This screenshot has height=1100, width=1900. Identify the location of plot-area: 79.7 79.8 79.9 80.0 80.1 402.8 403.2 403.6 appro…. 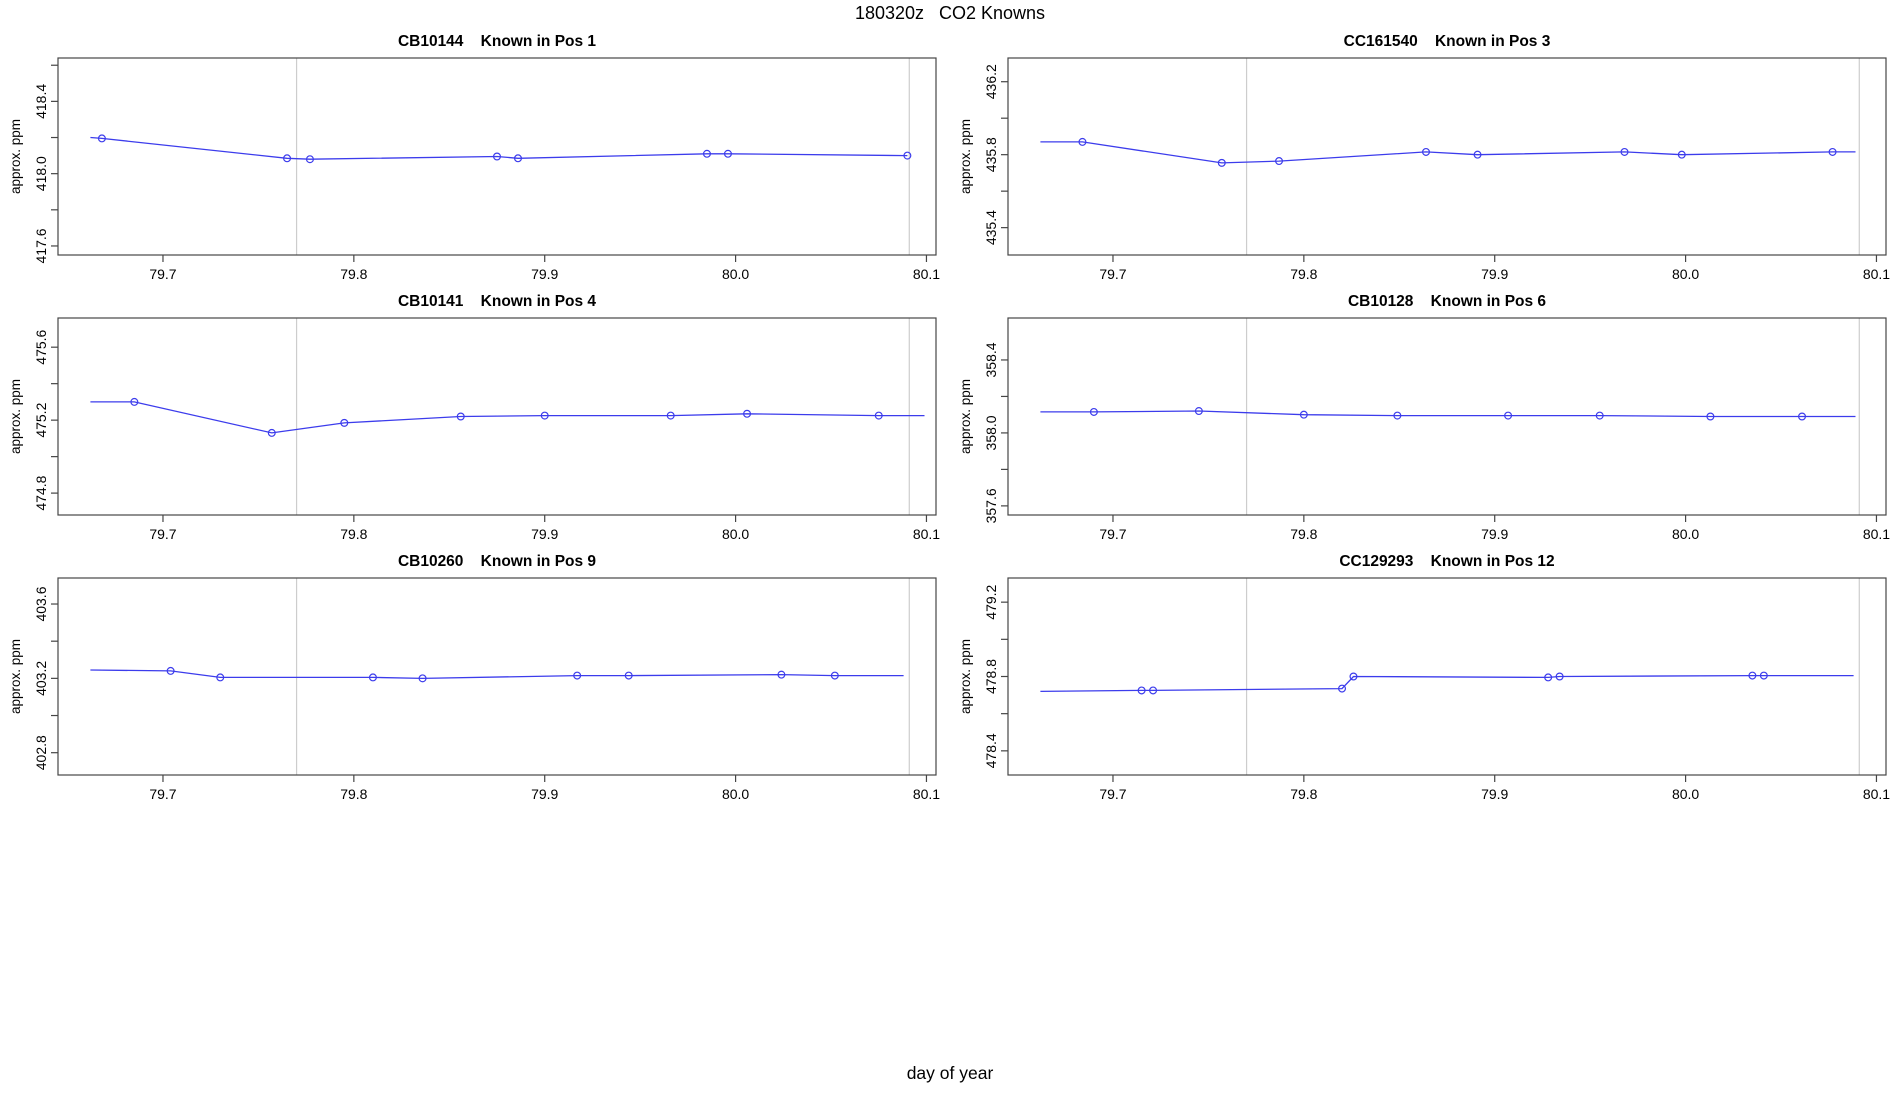
(474, 689).